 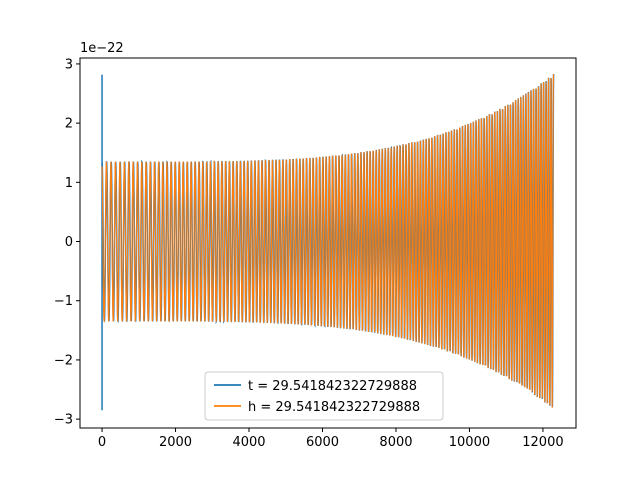 What do you see at coordinates (63, 301) in the screenshot?
I see `y-tick-label: −1` at bounding box center [63, 301].